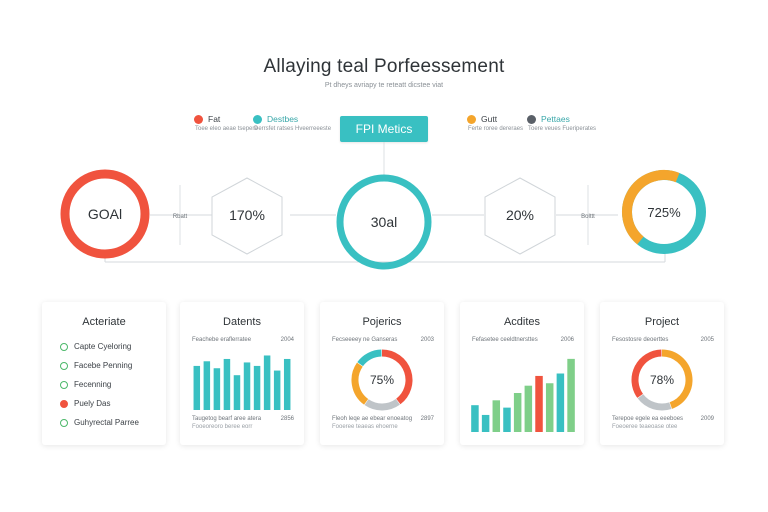  Describe the element at coordinates (227, 419) in the screenshot. I see `datents-bottom-label: Taugetog bearf aree atera` at that location.